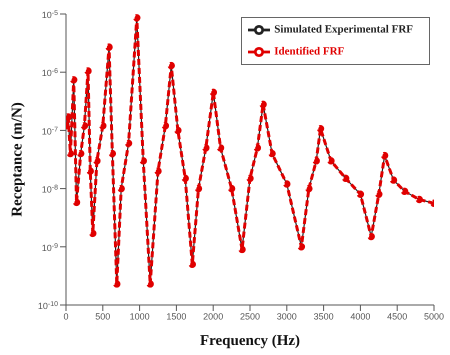 This screenshot has height=355, width=450. I want to click on y-tick-label: 10$^{-10}$, so click(48, 305).